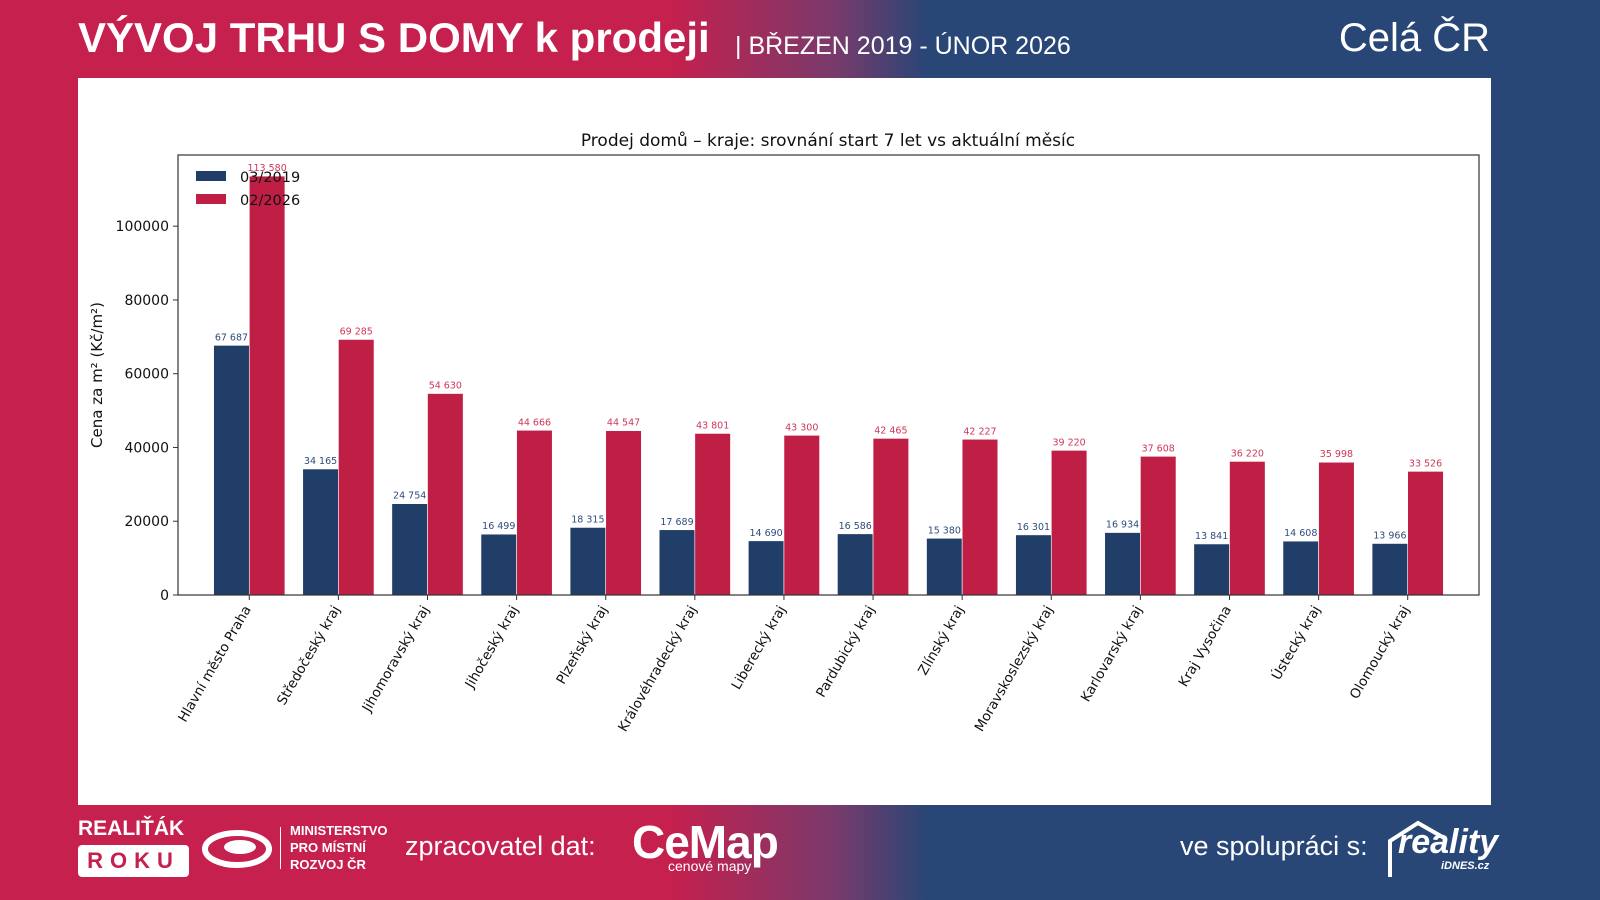 The width and height of the screenshot is (1600, 900). Describe the element at coordinates (1417, 848) in the screenshot. I see `house-icon` at that location.